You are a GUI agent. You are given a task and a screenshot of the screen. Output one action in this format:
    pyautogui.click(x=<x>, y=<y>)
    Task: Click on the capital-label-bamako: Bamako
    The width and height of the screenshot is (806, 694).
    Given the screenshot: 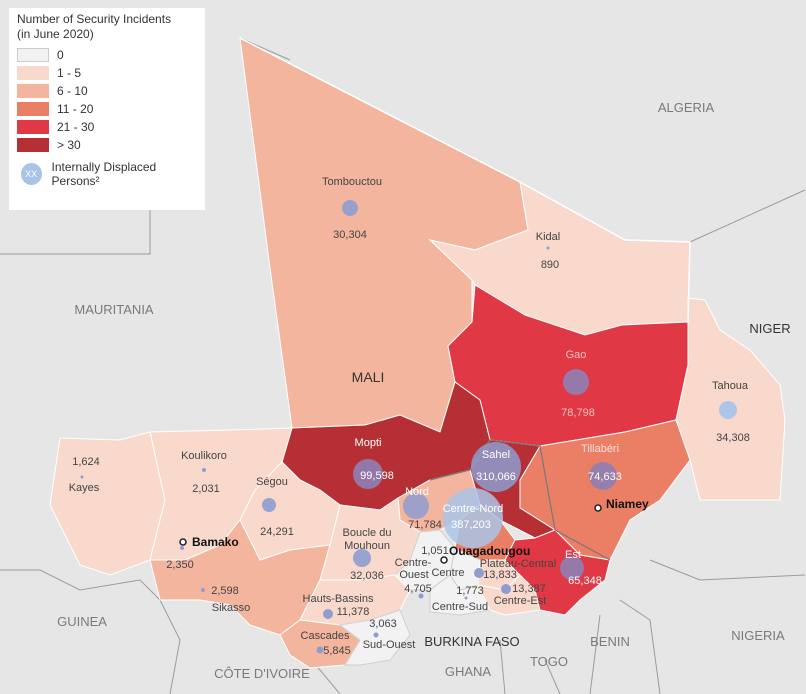 What is the action you would take?
    pyautogui.click(x=215, y=542)
    